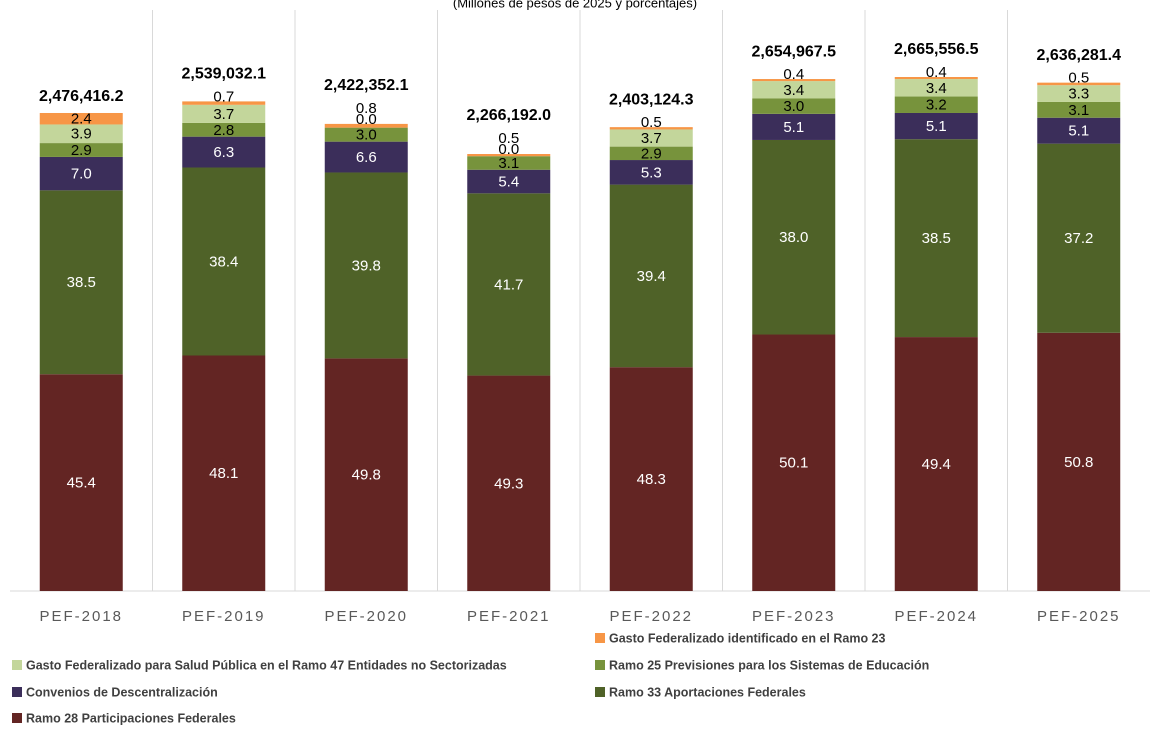 This screenshot has width=1150, height=733. I want to click on total-label: 2,654,967.5, so click(793, 51).